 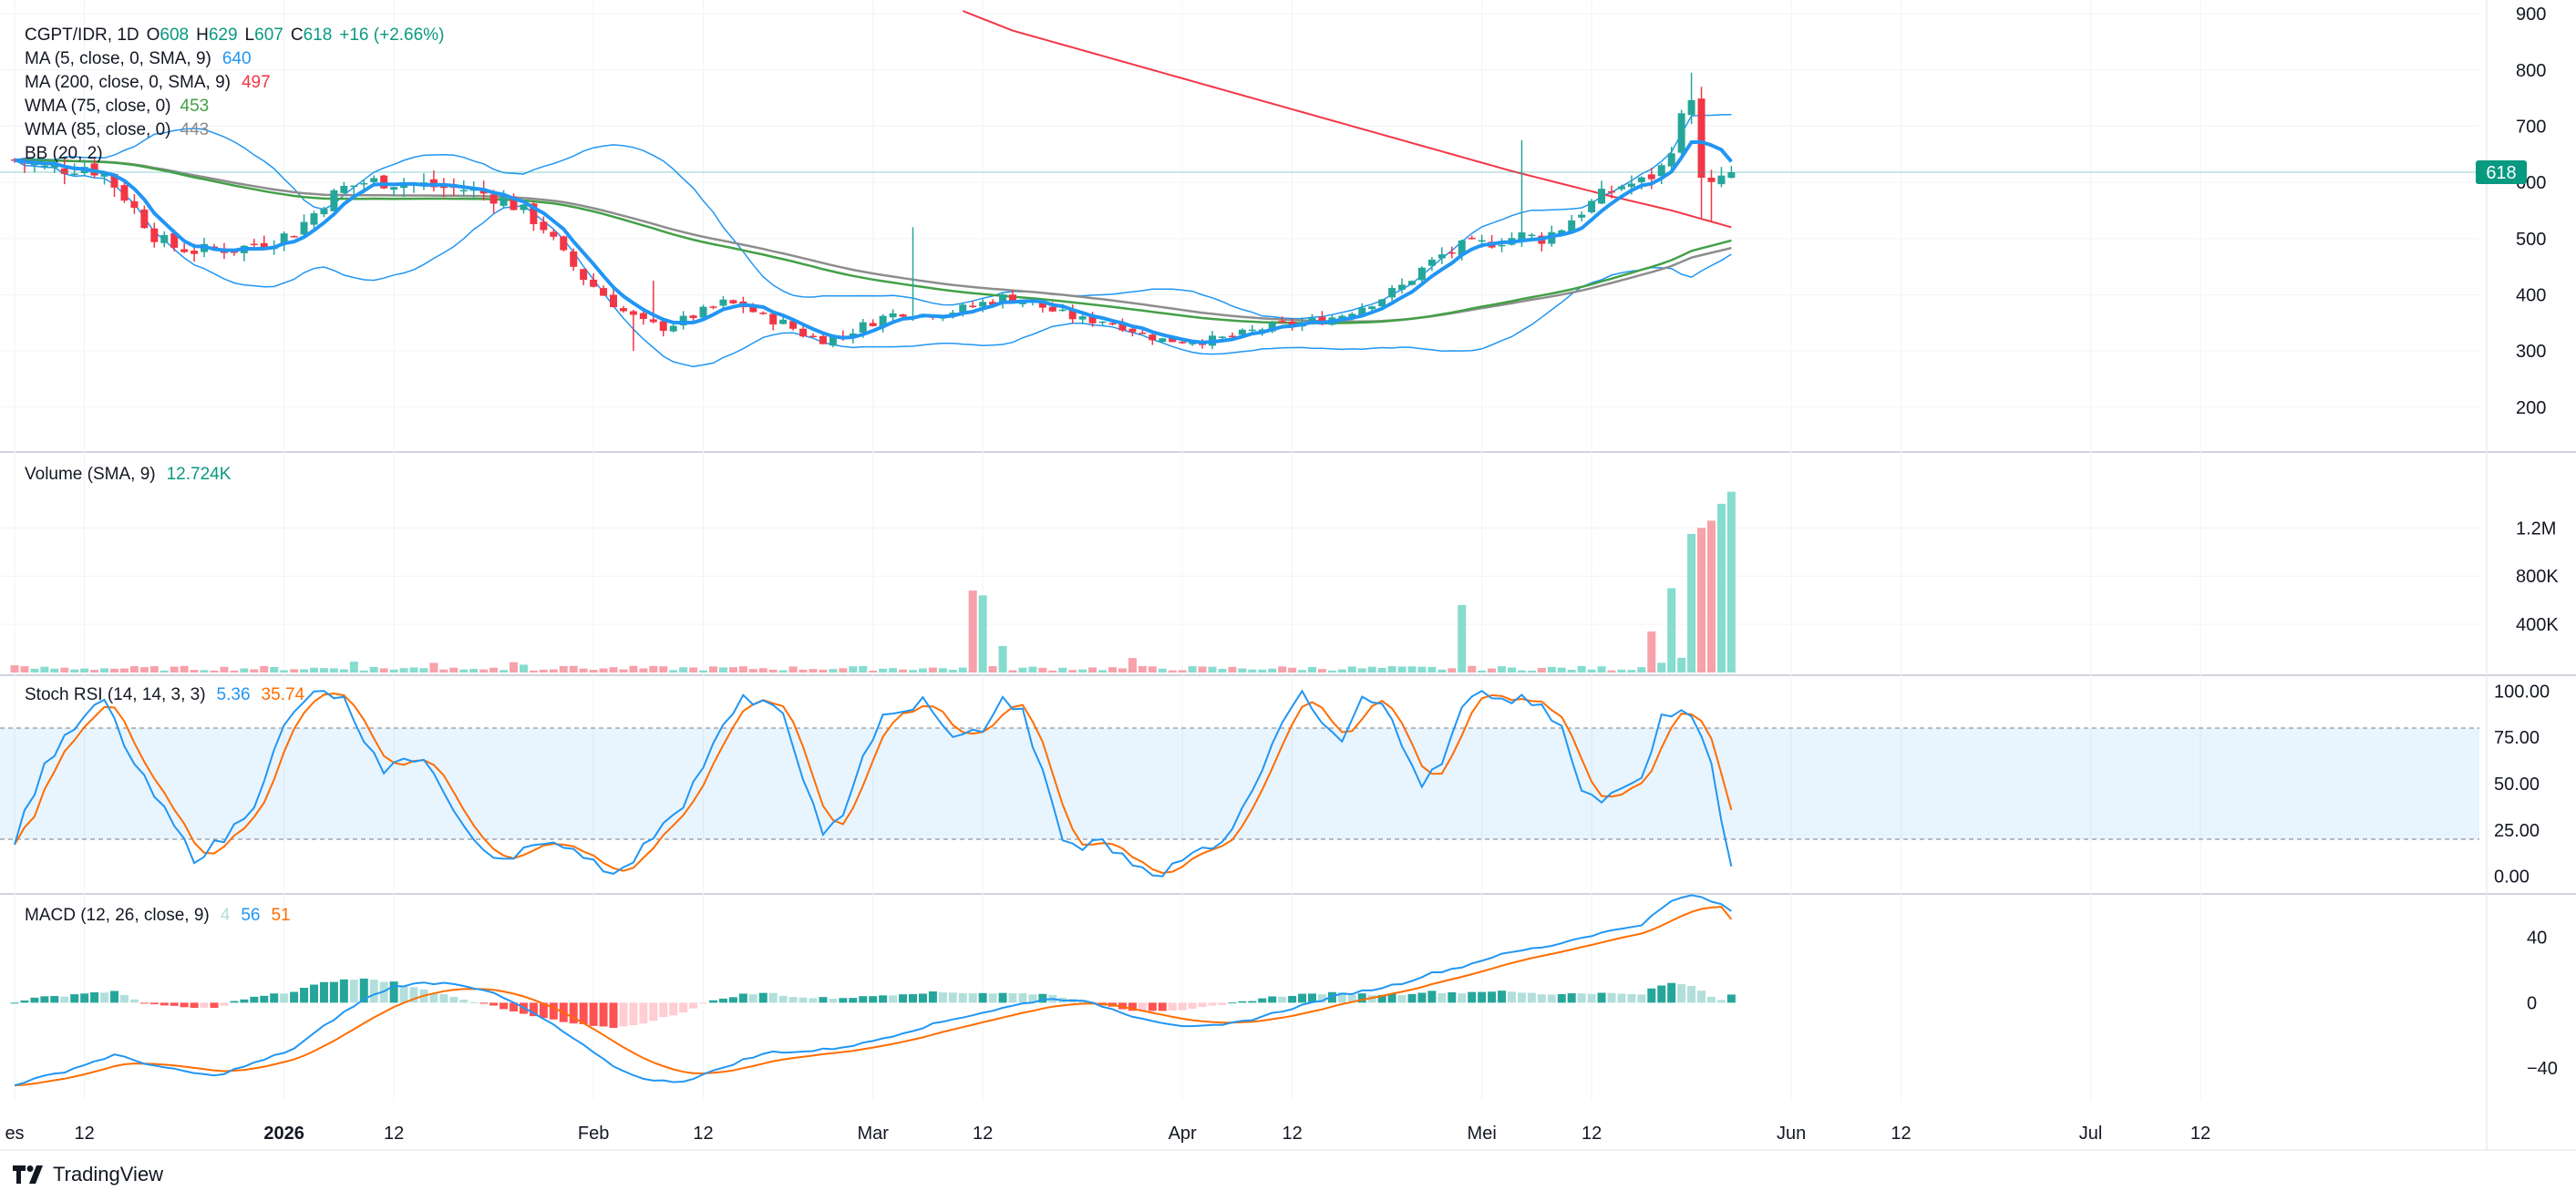 What do you see at coordinates (873, 241) in the screenshot?
I see `wma75-line` at bounding box center [873, 241].